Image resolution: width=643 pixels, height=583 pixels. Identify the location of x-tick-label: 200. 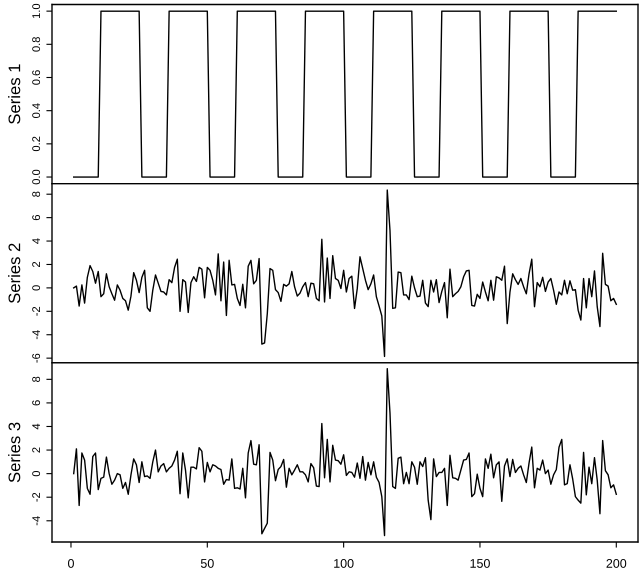
(616, 563).